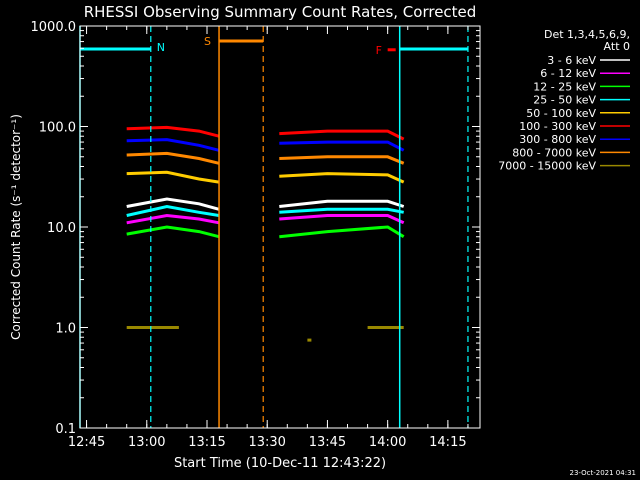 This screenshot has width=640, height=480. I want to click on y-tick-label: 10.0, so click(61, 228).